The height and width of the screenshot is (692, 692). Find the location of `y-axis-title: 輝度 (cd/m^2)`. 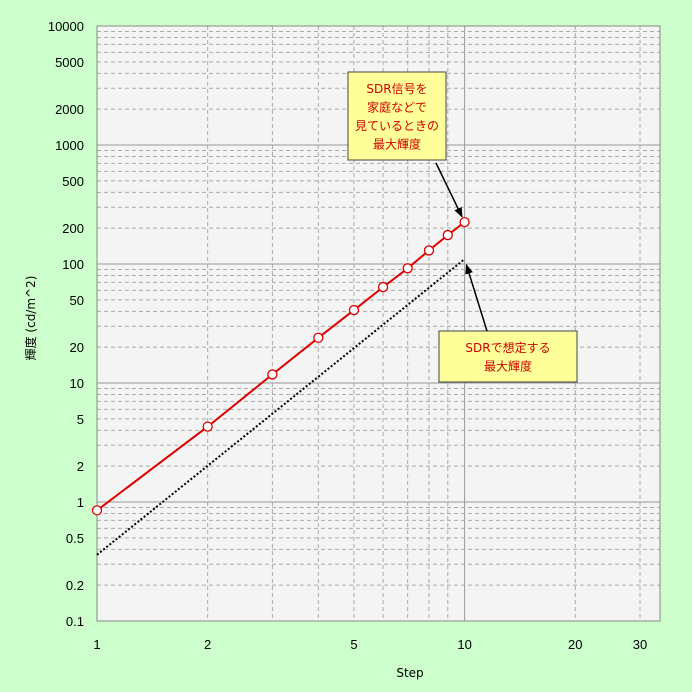

y-axis-title: 輝度 (cd/m^2) is located at coordinates (30, 318).